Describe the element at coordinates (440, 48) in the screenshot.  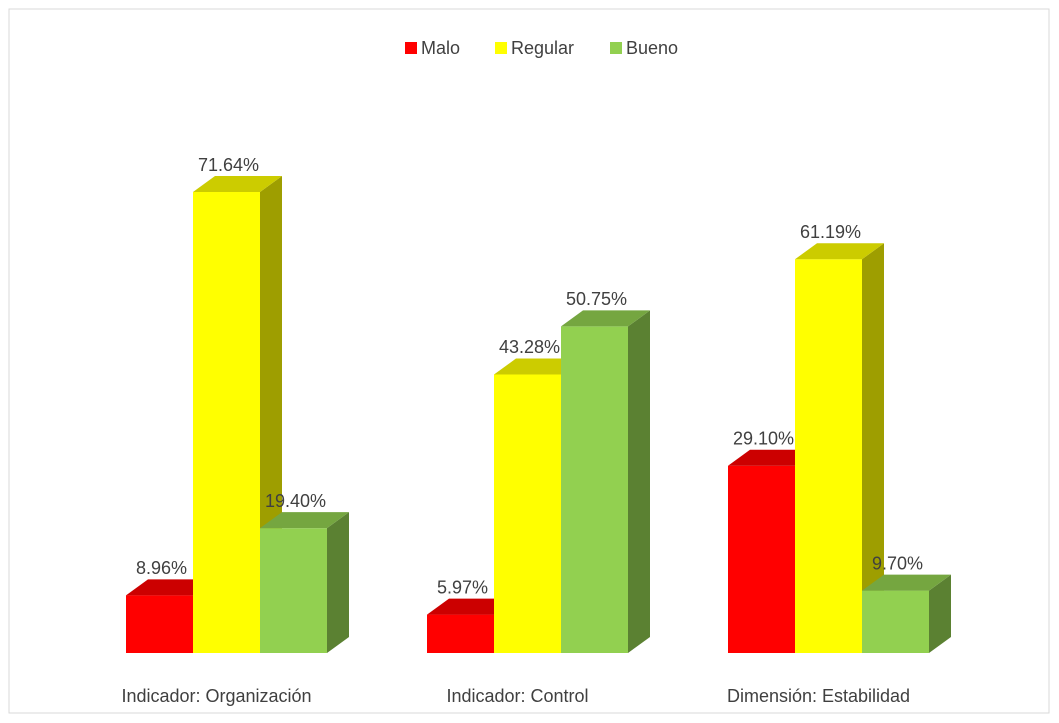
I see `legend-label: Malo` at that location.